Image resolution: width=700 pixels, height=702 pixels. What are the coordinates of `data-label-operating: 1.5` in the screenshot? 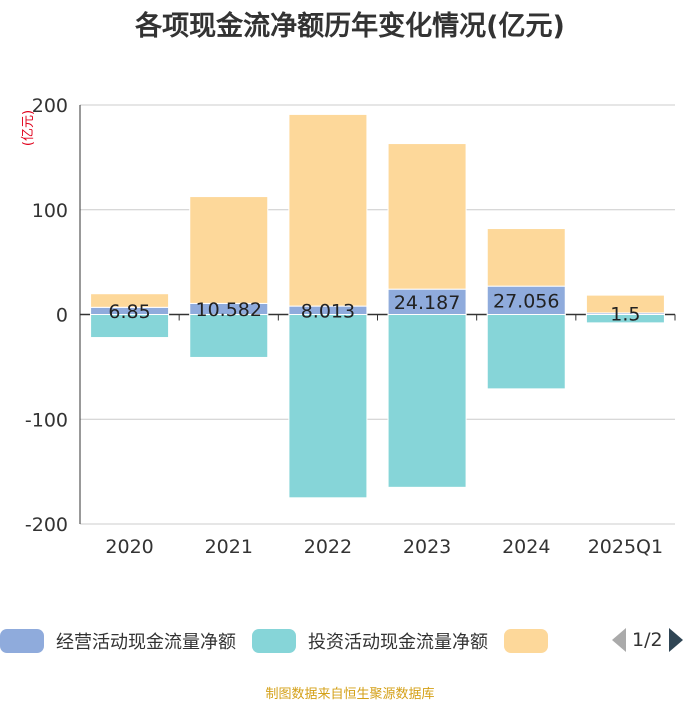 It's located at (625, 315).